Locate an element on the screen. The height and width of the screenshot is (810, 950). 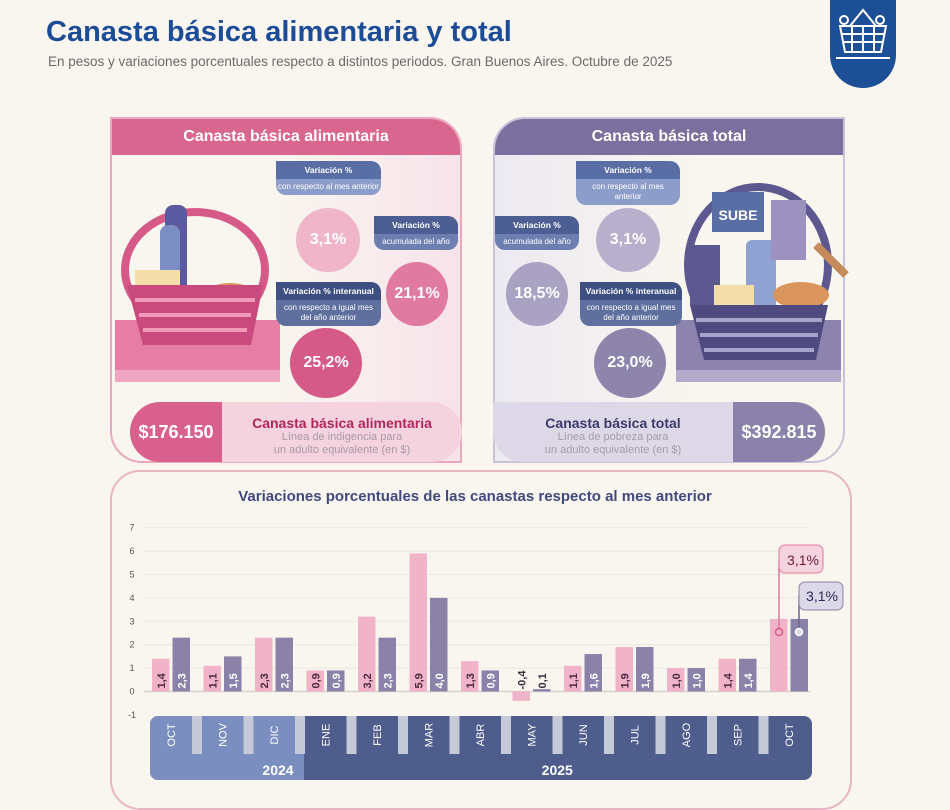
month-label: AGO is located at coordinates (687, 734).